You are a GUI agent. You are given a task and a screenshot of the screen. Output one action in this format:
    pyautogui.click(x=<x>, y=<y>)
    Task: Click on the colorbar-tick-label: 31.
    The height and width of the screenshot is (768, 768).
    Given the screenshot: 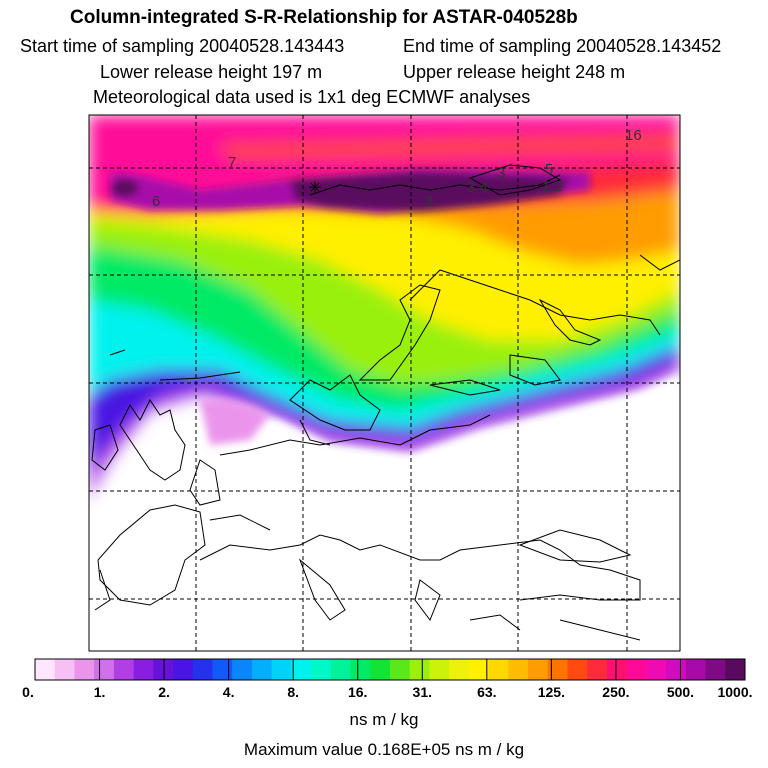 What is the action you would take?
    pyautogui.click(x=422, y=692)
    